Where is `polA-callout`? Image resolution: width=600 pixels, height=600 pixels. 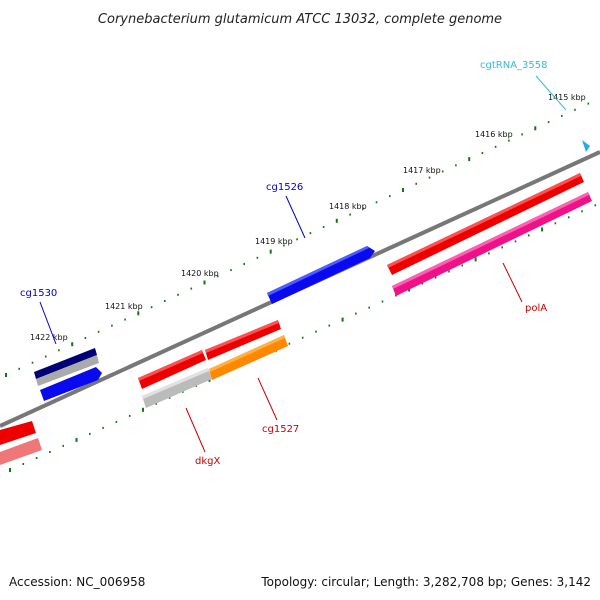 polA-callout is located at coordinates (512, 282).